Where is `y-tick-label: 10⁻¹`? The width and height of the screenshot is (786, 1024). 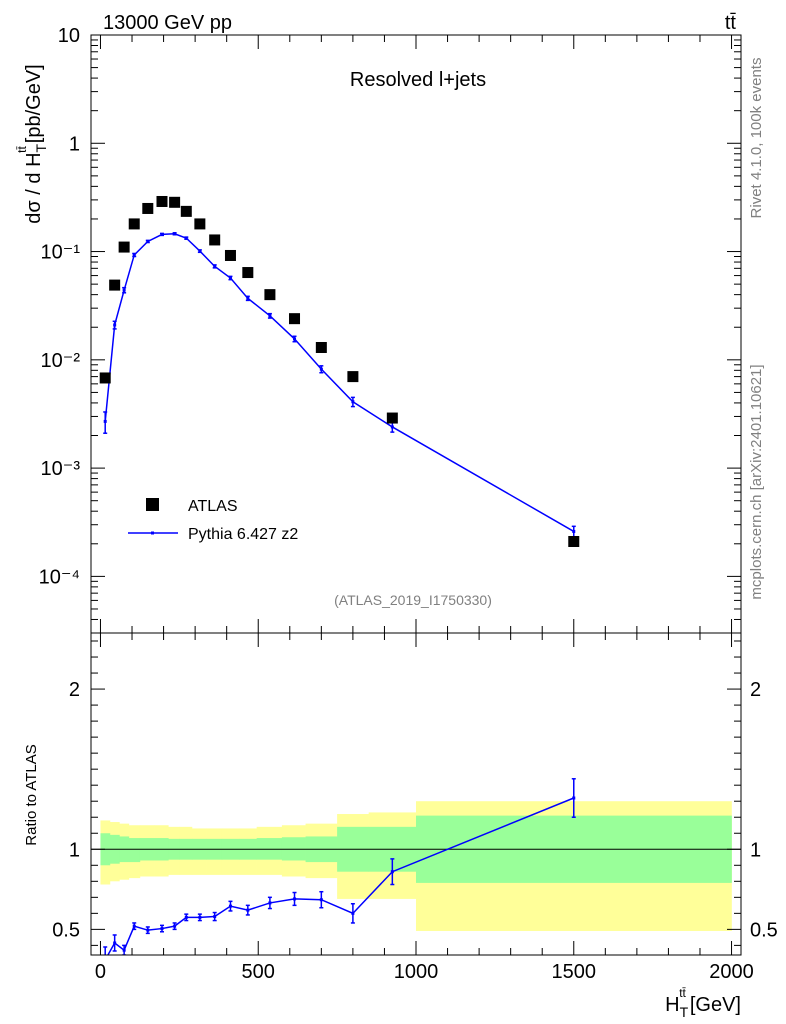 y-tick-label: 10⁻¹ is located at coordinates (61, 253).